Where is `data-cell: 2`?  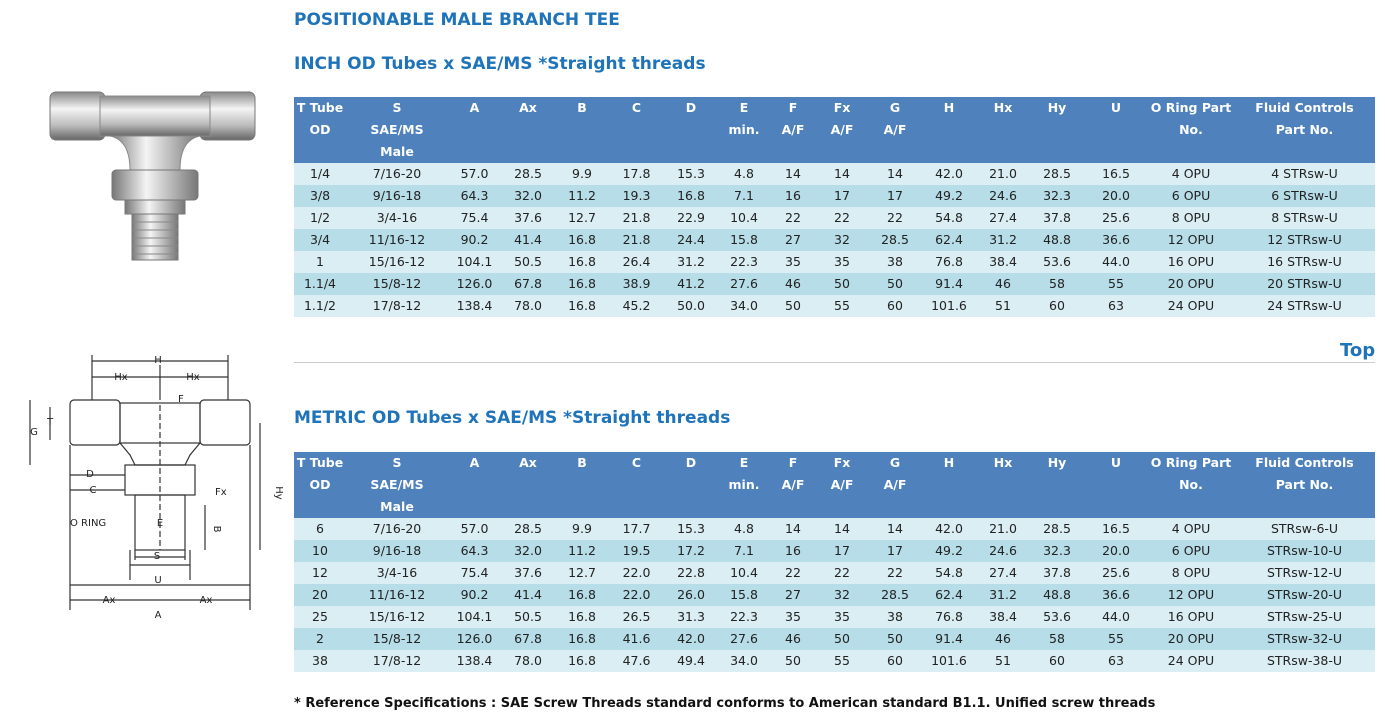 data-cell: 2 is located at coordinates (320, 639).